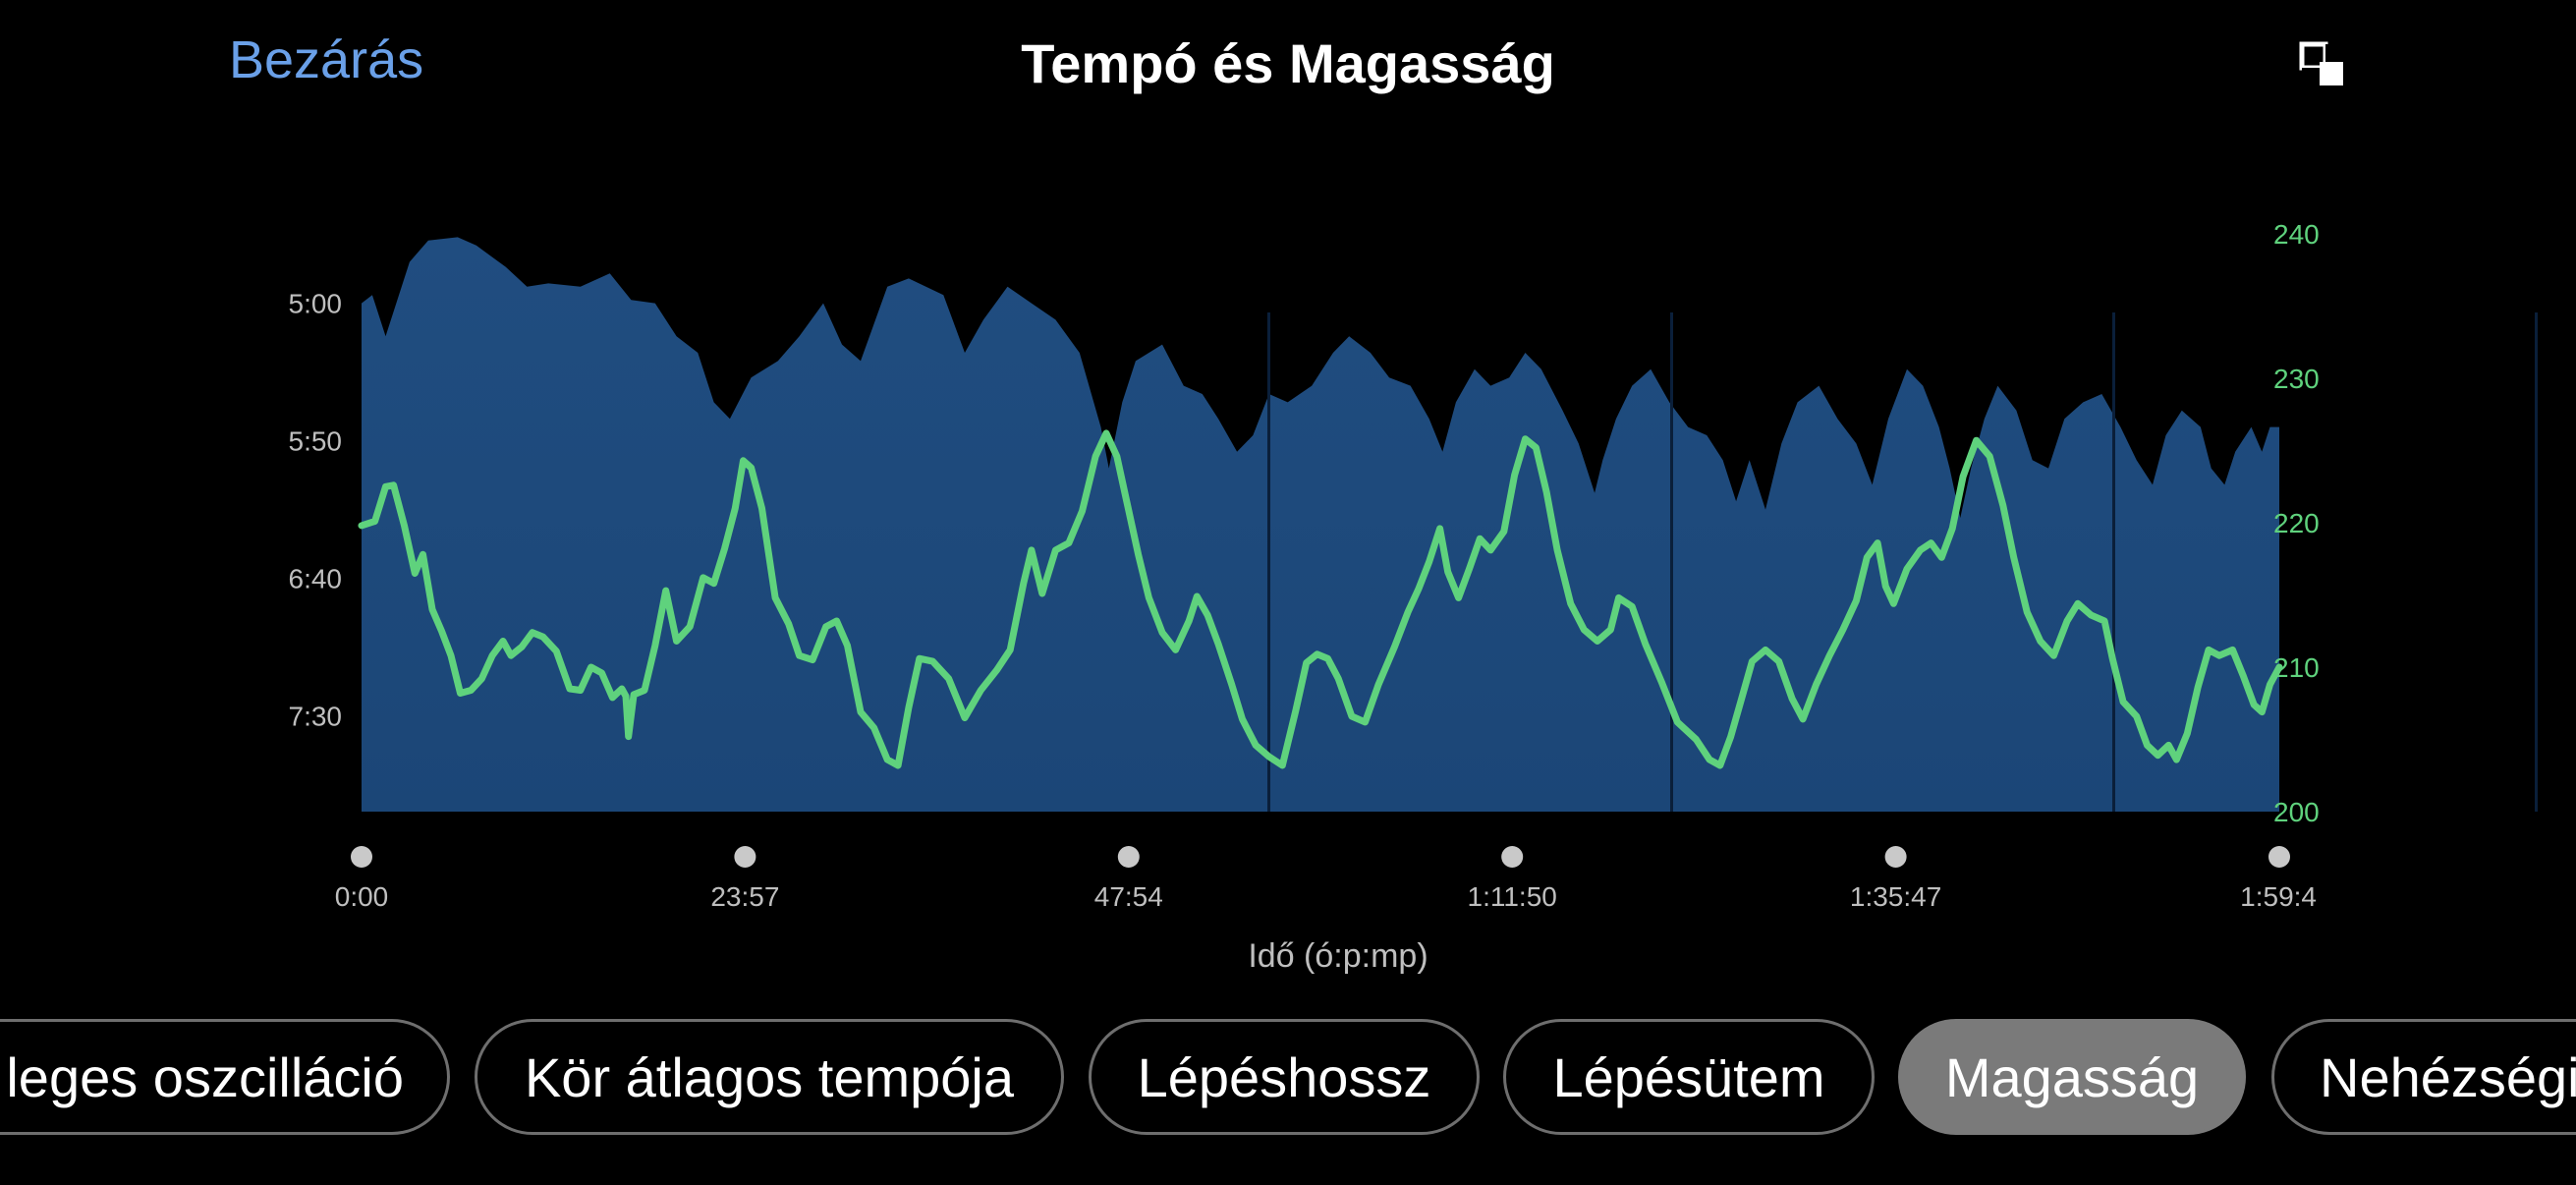 The image size is (2576, 1185). What do you see at coordinates (744, 897) in the screenshot?
I see `x-tick-label-1: 23:57` at bounding box center [744, 897].